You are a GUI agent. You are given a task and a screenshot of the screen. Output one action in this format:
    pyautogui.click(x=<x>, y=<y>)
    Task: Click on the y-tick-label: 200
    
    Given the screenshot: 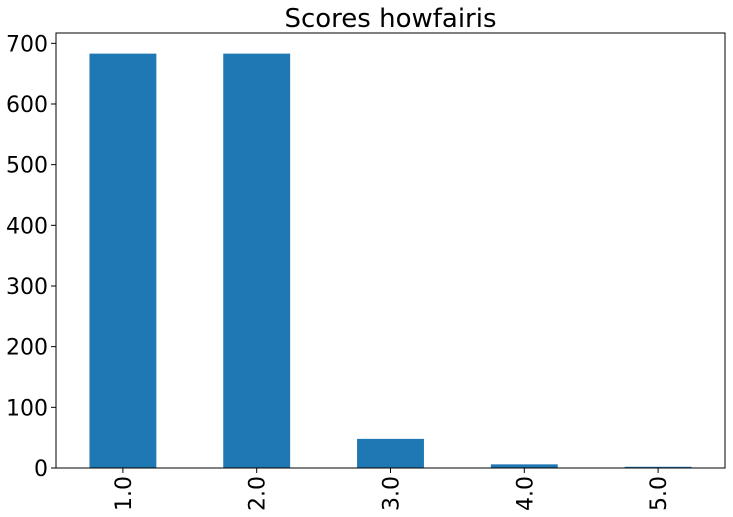 What is the action you would take?
    pyautogui.click(x=27, y=348)
    